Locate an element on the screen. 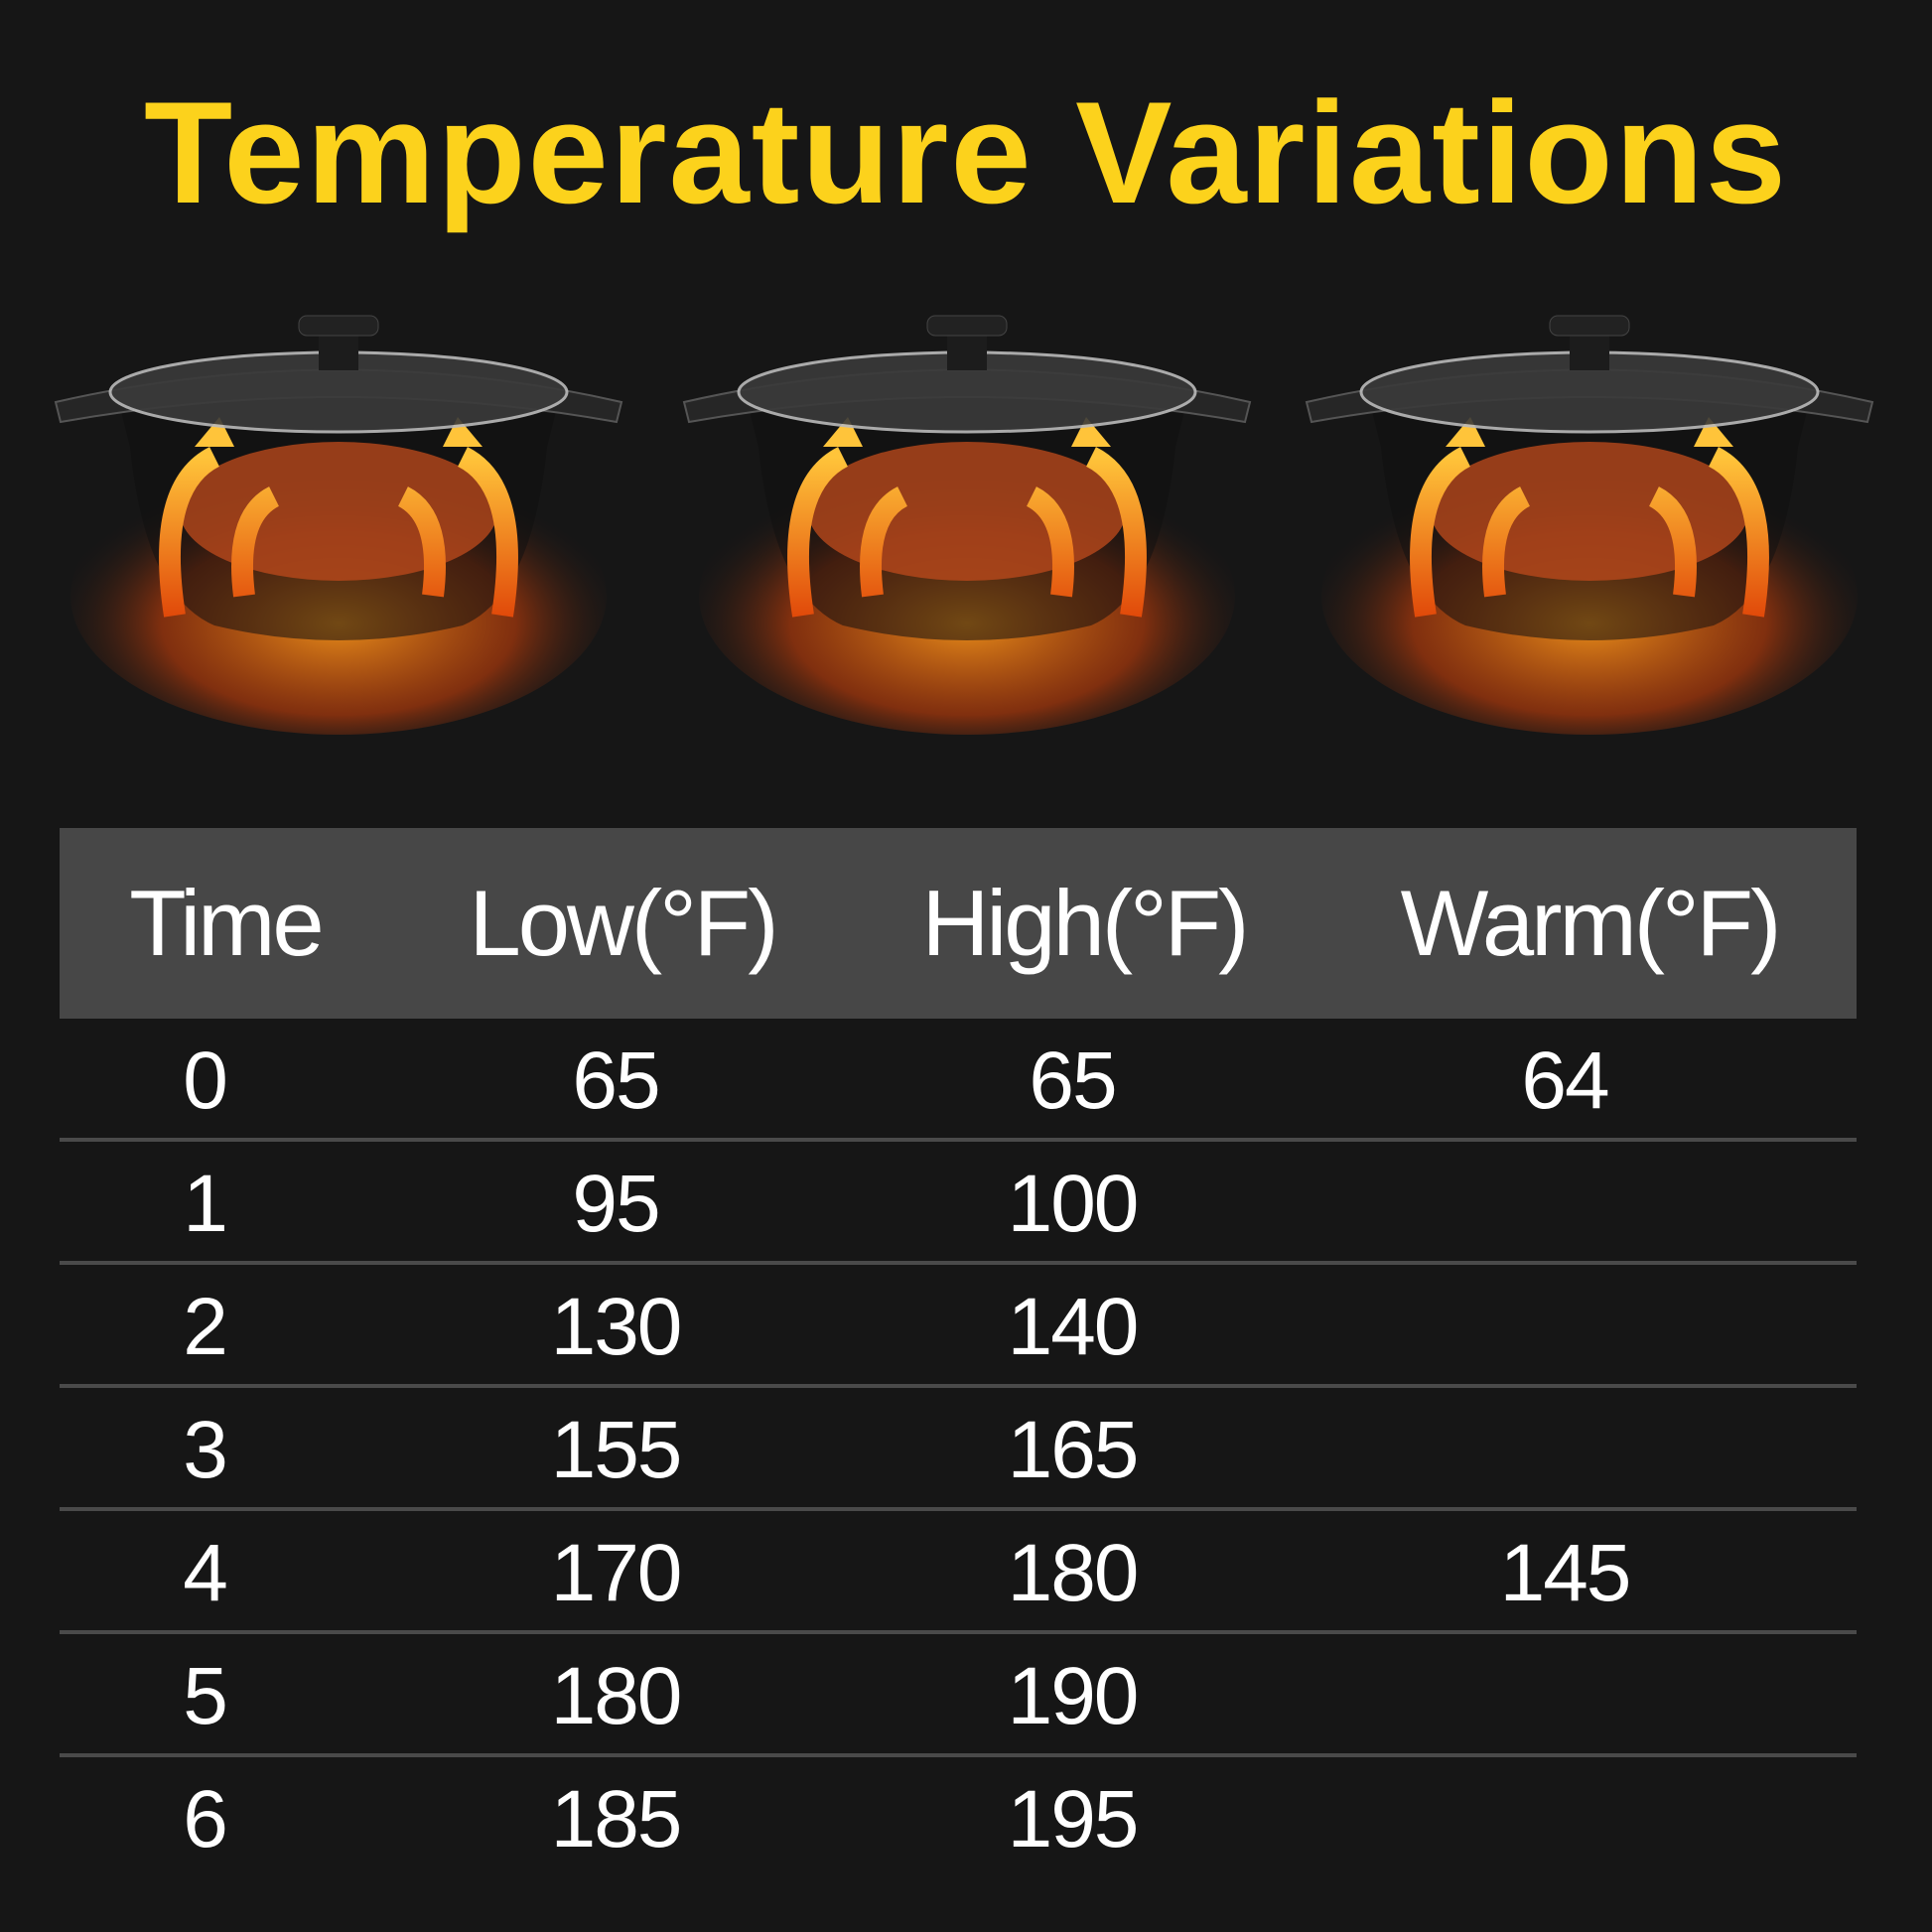 This screenshot has height=1932, width=1932. table-cell: 165 is located at coordinates (1074, 1450).